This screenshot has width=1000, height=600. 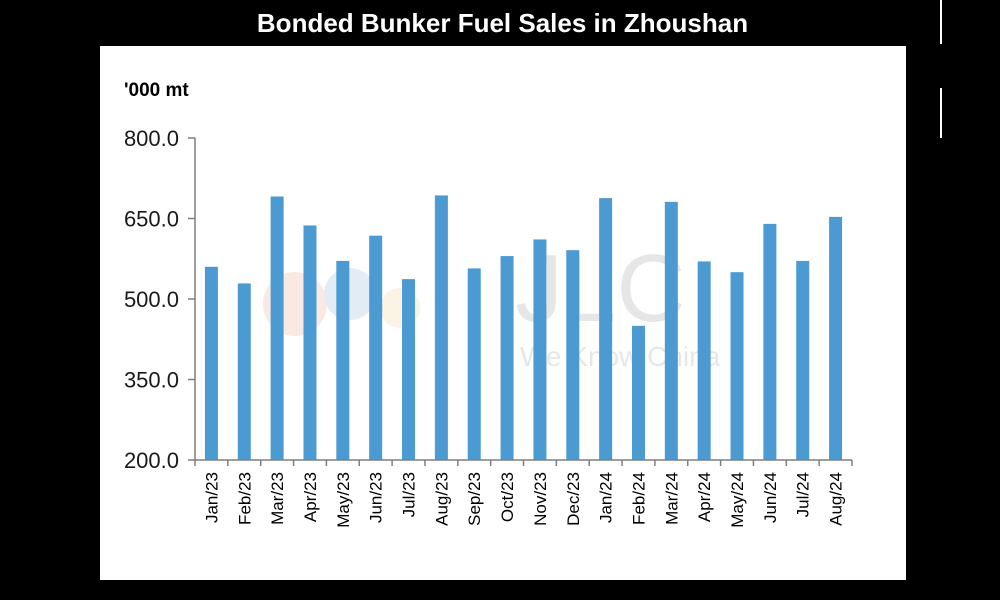 I want to click on x-tick-label: Mar/24, so click(x=671, y=498).